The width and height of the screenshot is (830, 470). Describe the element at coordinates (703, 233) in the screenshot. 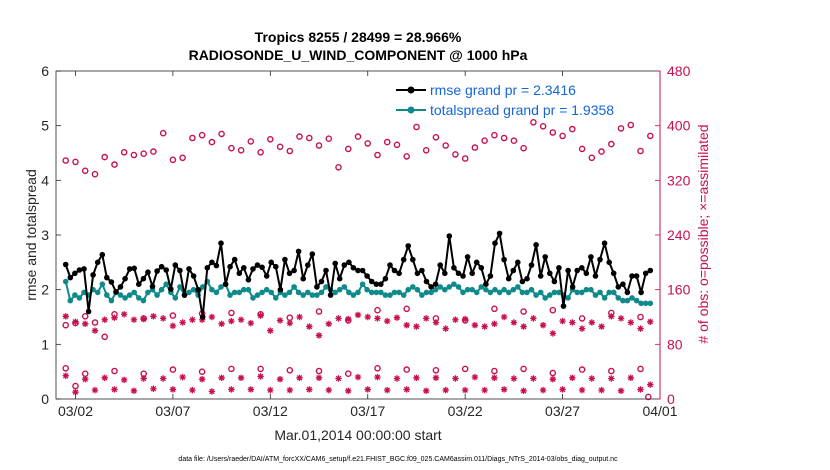

I see `y2-axis-label: # of obs: o=possible; ×=assimilated` at that location.